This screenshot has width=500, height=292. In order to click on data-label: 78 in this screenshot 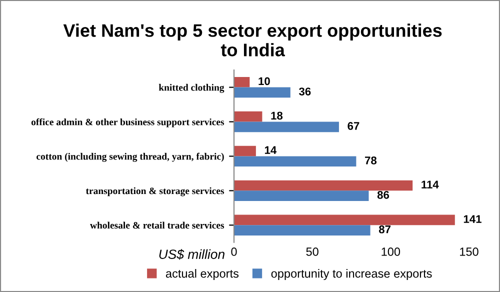, I will do `click(371, 160)`.